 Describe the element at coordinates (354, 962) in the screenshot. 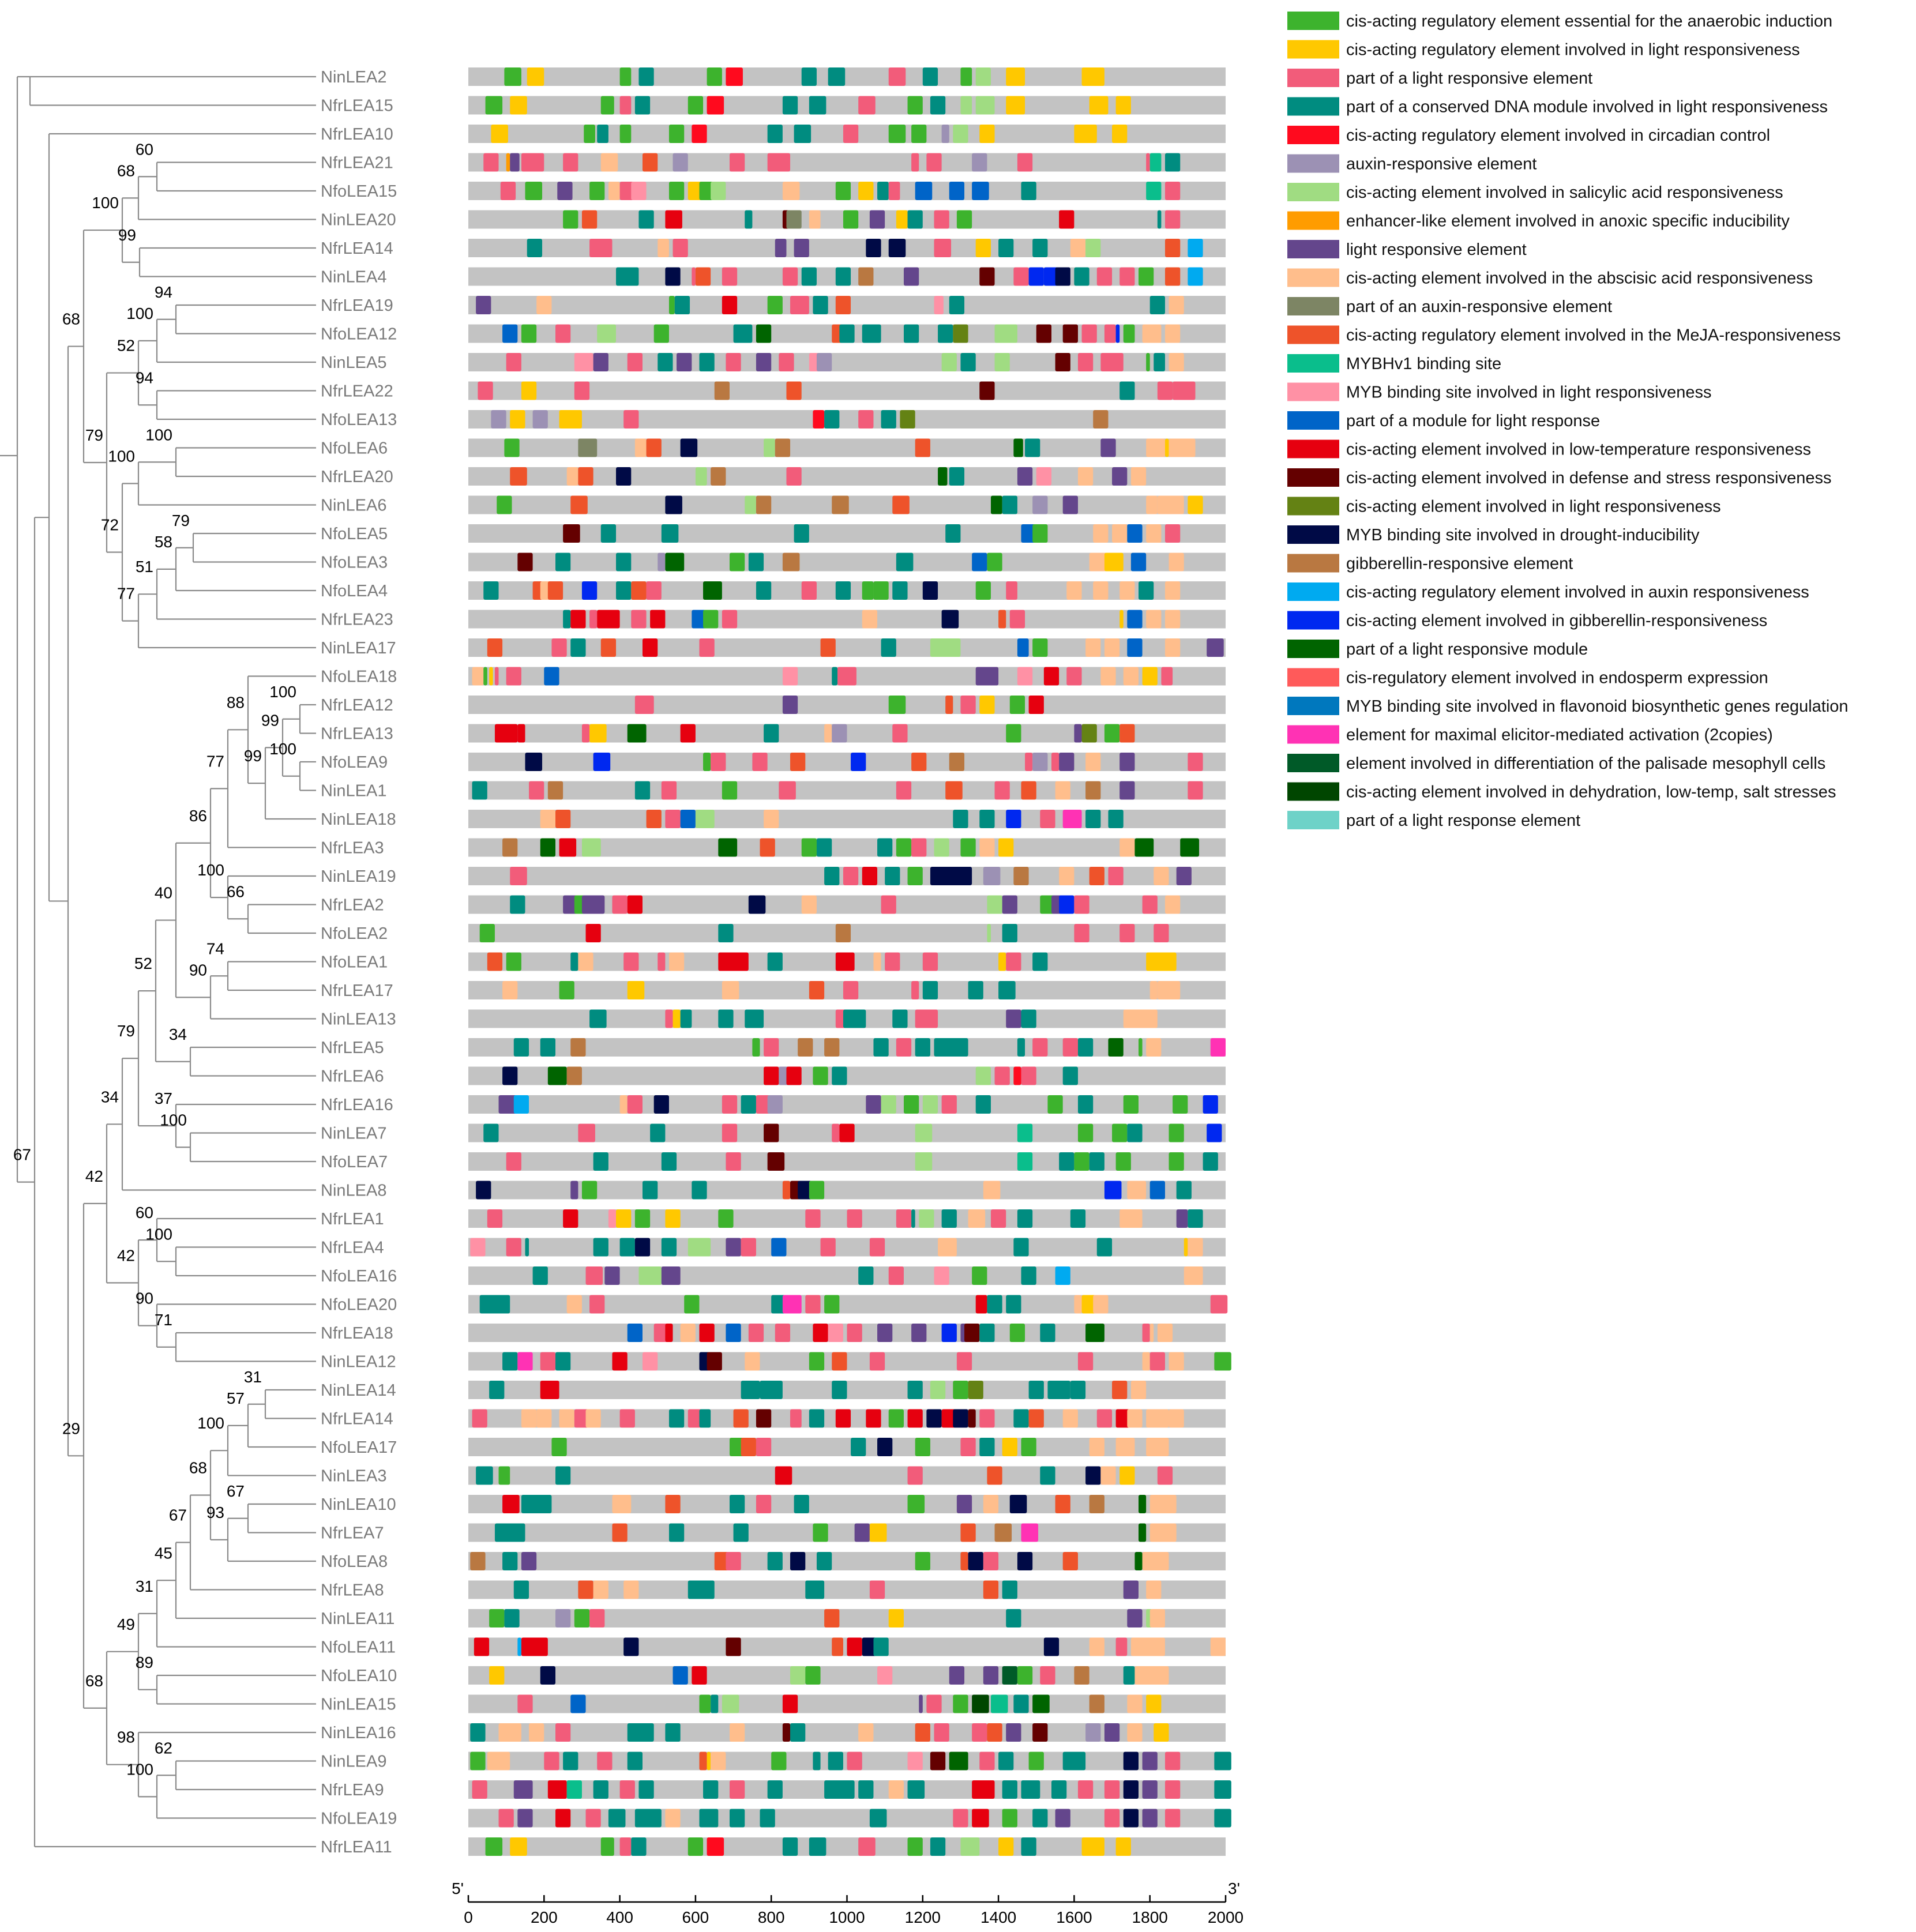

I see `gene-label: NfoLEA1` at that location.